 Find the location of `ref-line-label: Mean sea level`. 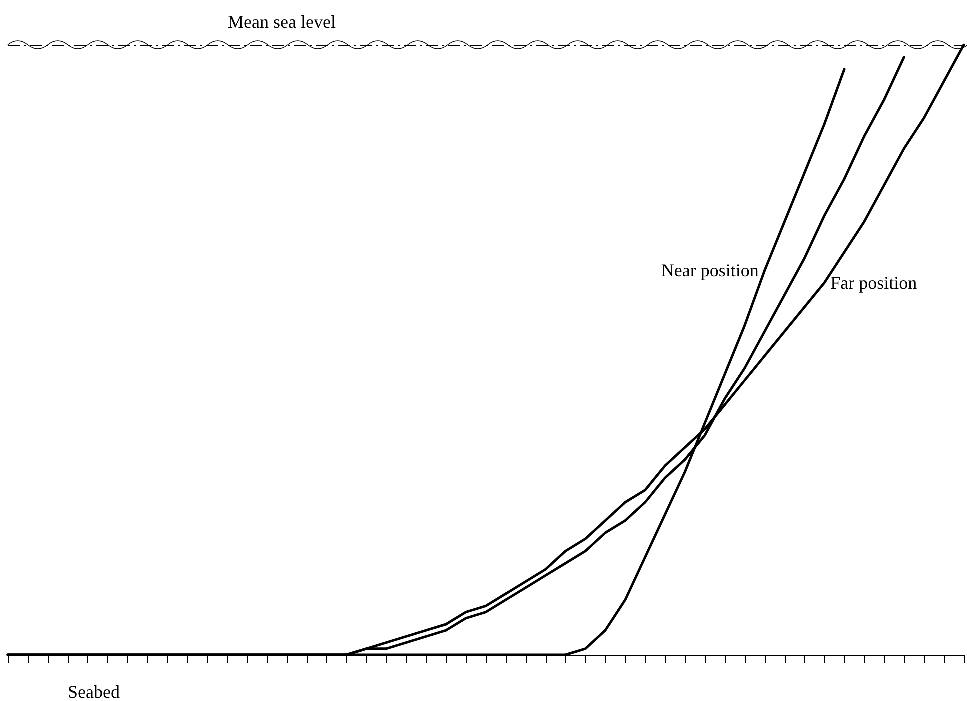

ref-line-label: Mean sea level is located at coordinates (282, 22).